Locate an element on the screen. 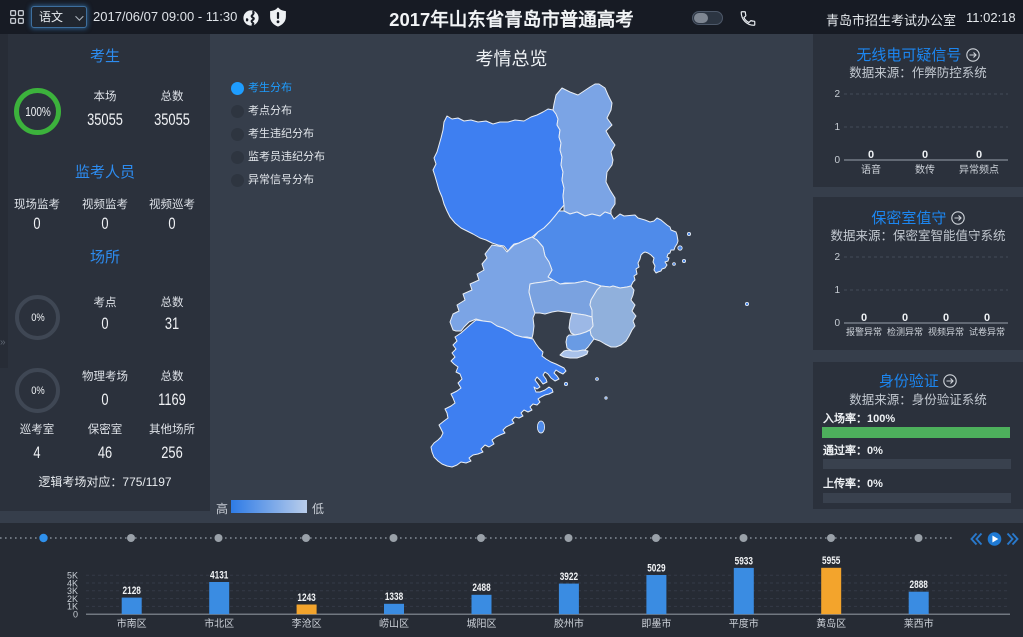 This screenshot has height=637, width=1023. svg-text: 语音 is located at coordinates (871, 169).